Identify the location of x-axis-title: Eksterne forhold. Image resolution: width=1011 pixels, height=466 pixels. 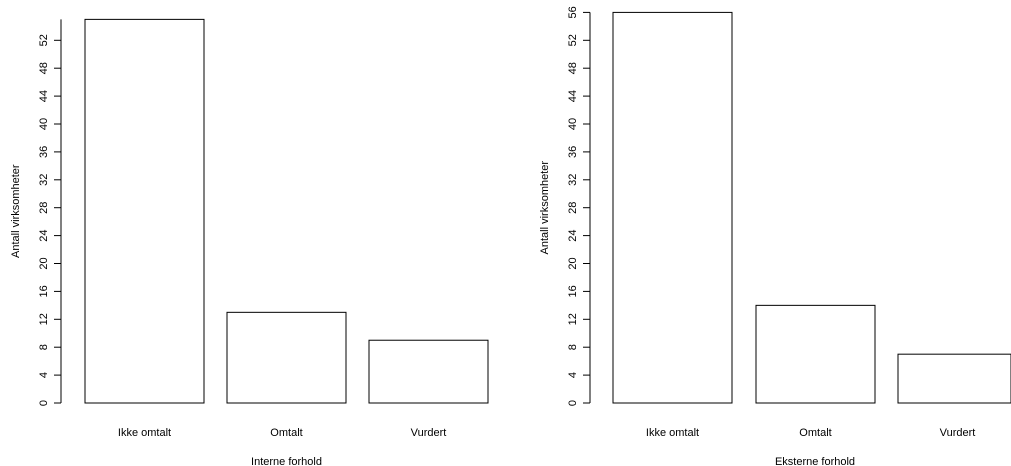
(815, 461).